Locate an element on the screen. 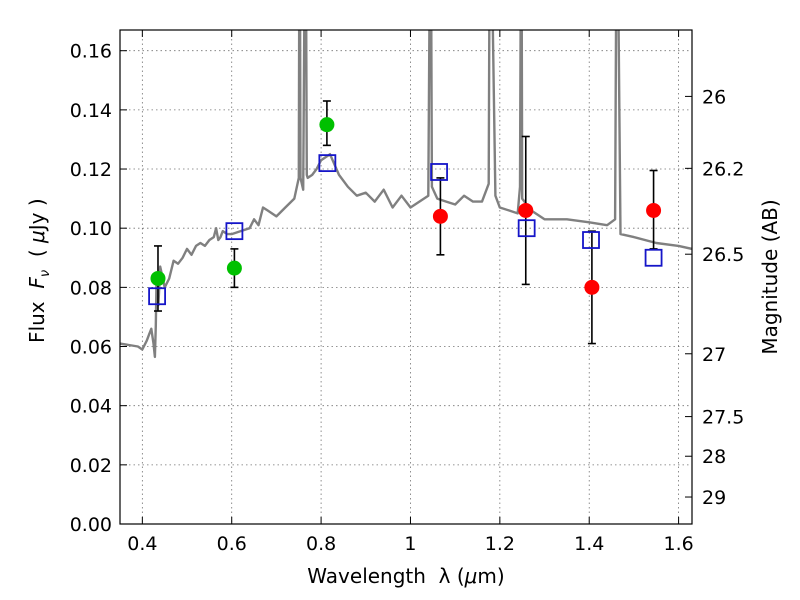 The width and height of the screenshot is (800, 600). y-tick-label: 0.02 is located at coordinates (91, 466).